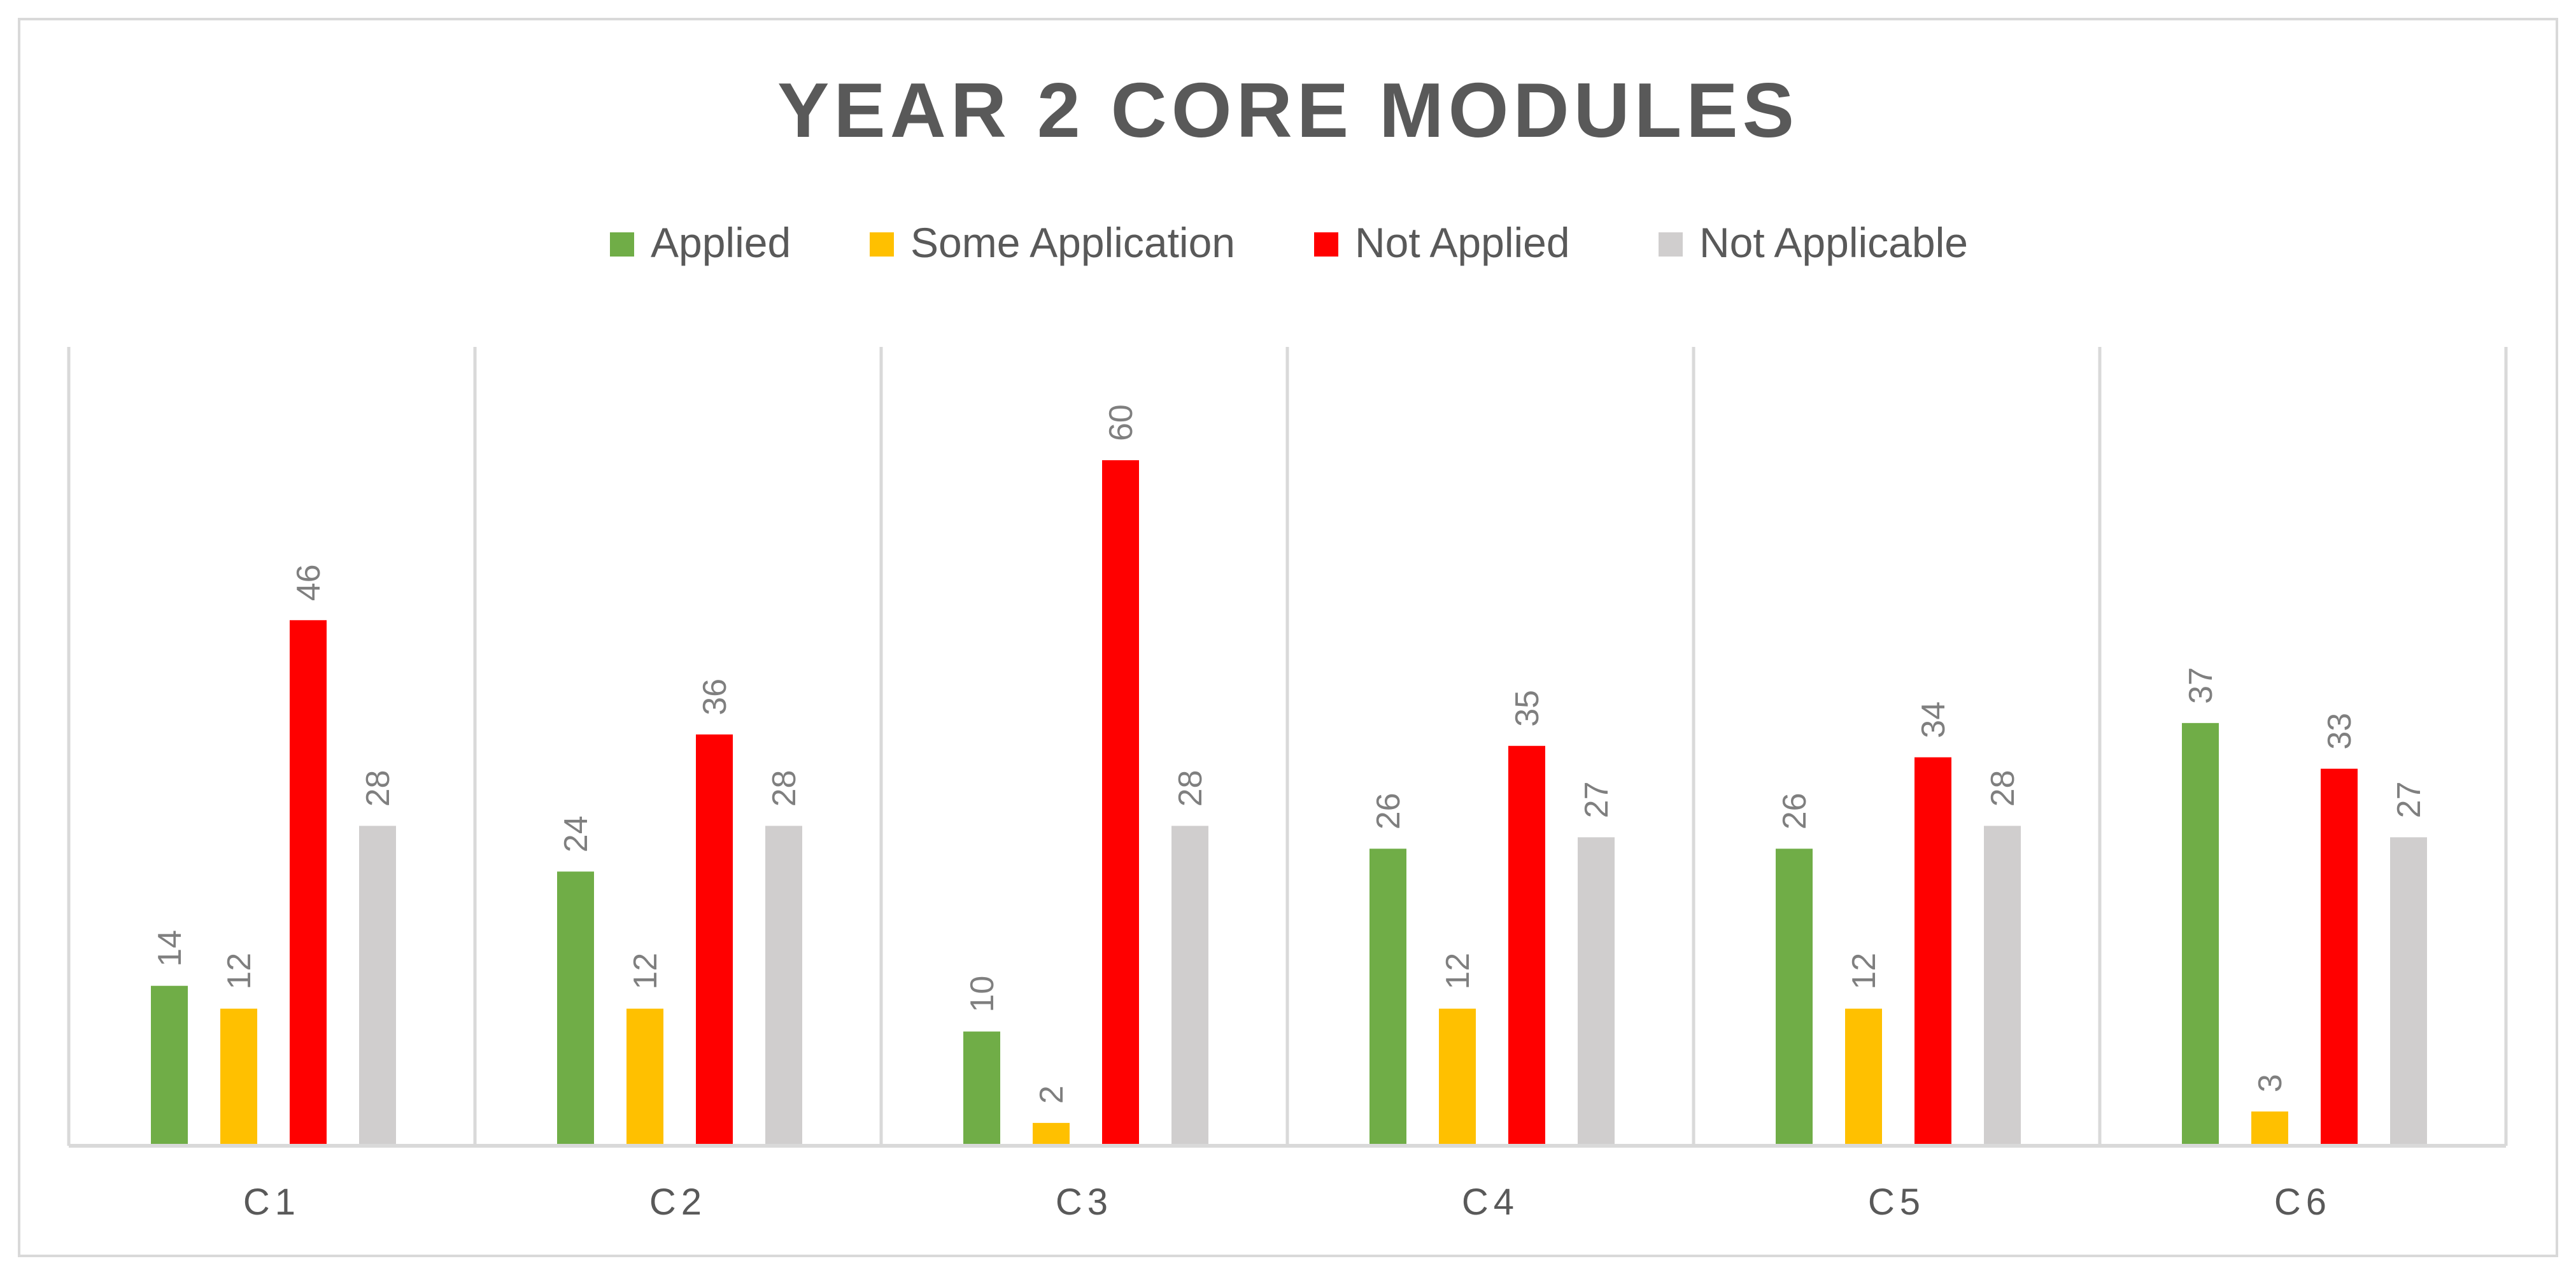 The image size is (2576, 1275). What do you see at coordinates (721, 243) in the screenshot?
I see `legend-label-applied: Applied` at bounding box center [721, 243].